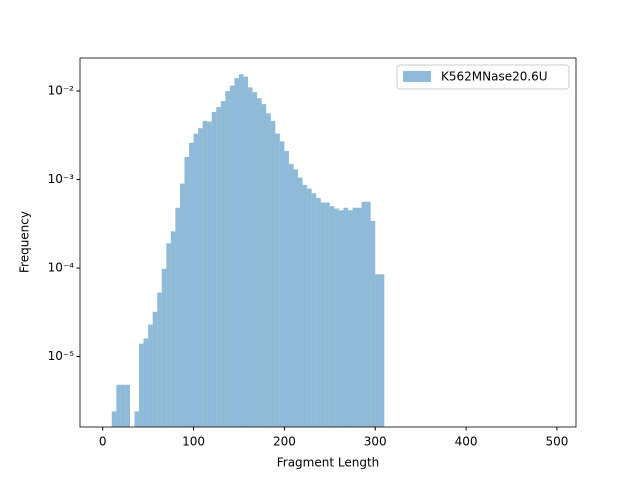 The image size is (640, 480). What do you see at coordinates (103, 442) in the screenshot?
I see `x-tick-label: 0` at bounding box center [103, 442].